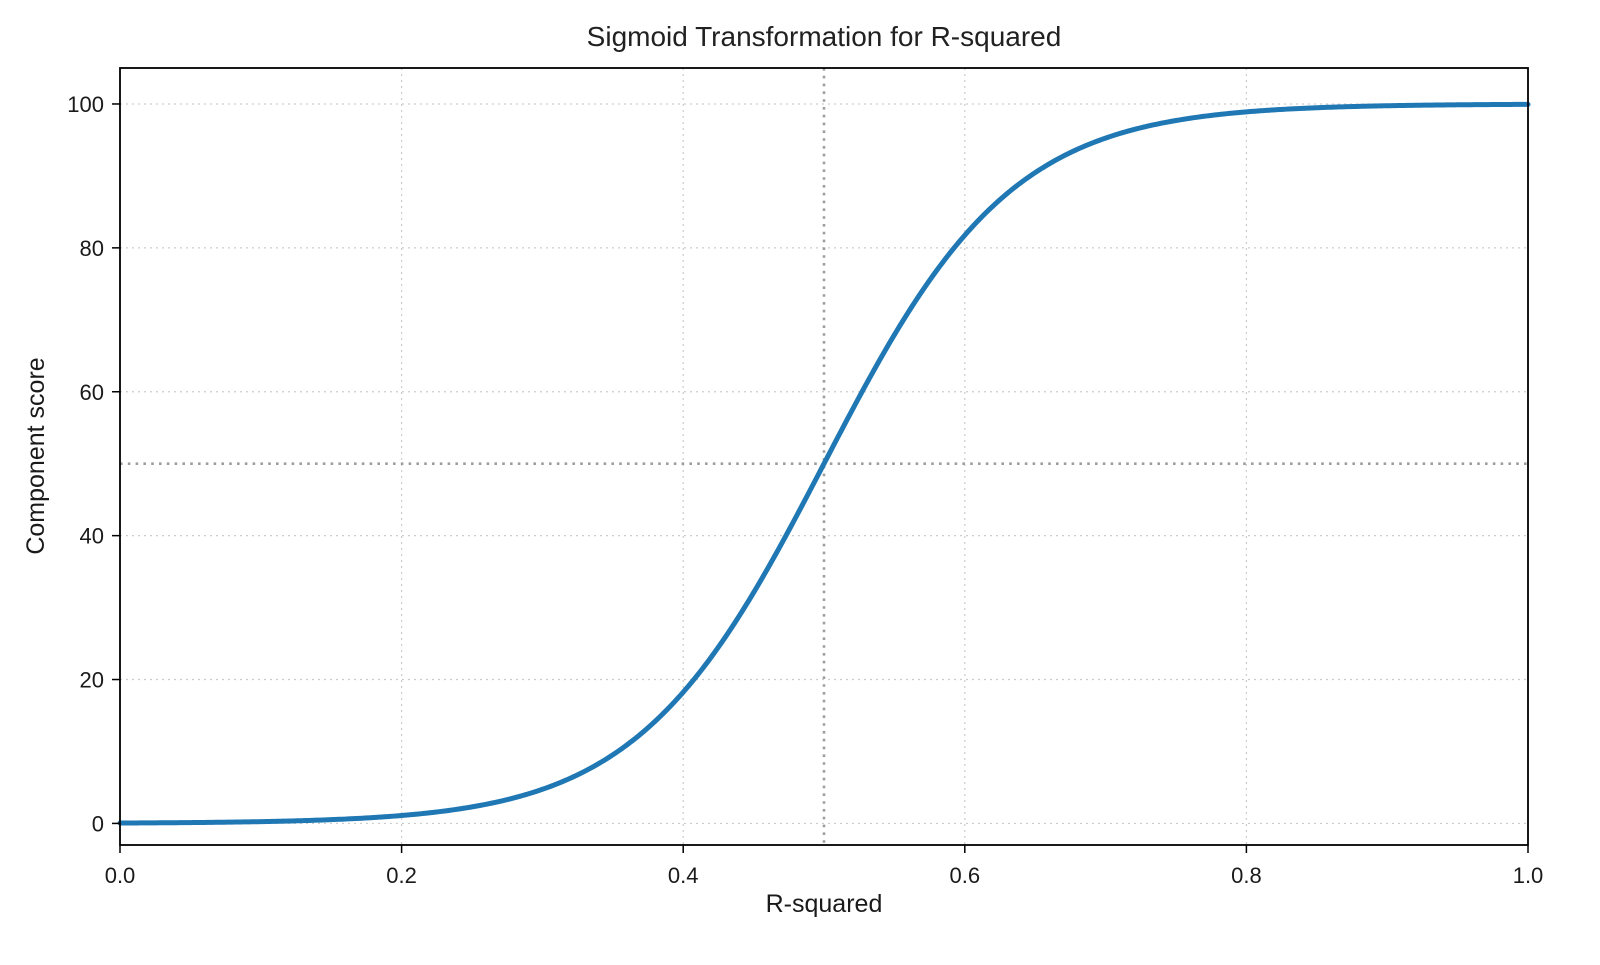 The width and height of the screenshot is (1600, 965). Describe the element at coordinates (98, 823) in the screenshot. I see `y-tick-label: 0` at that location.